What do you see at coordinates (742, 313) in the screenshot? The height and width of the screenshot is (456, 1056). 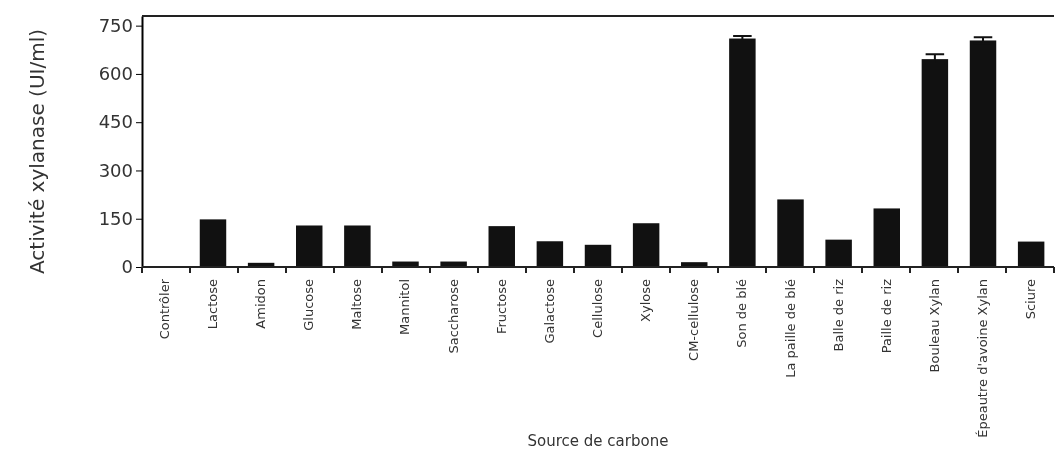 I see `x-tick-label: Son de blé` at bounding box center [742, 313].